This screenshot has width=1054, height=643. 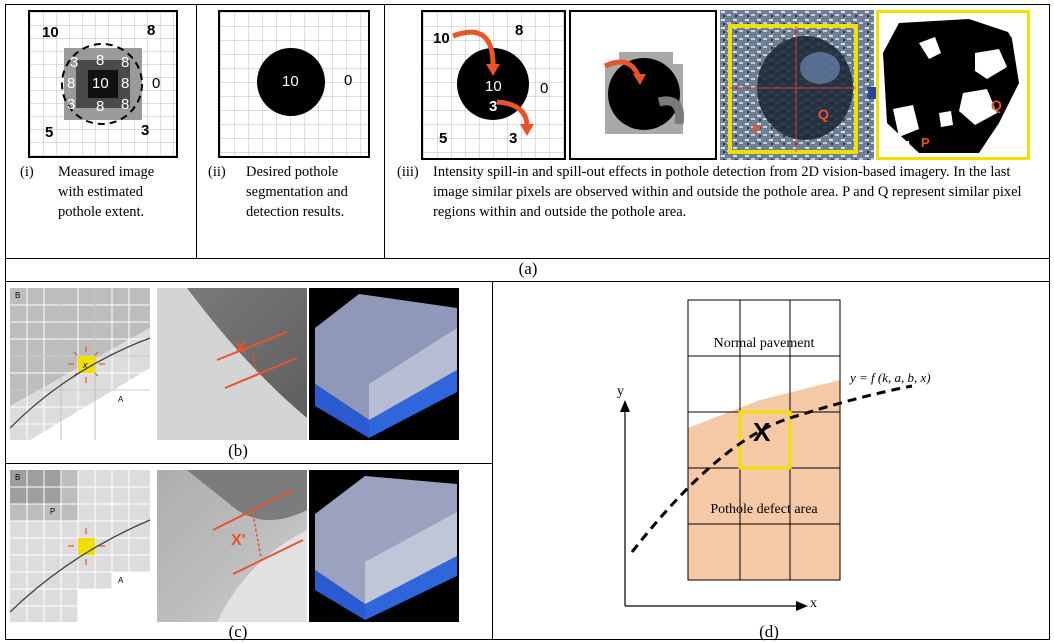 I want to click on pothole-model-diagram, so click(x=766, y=455).